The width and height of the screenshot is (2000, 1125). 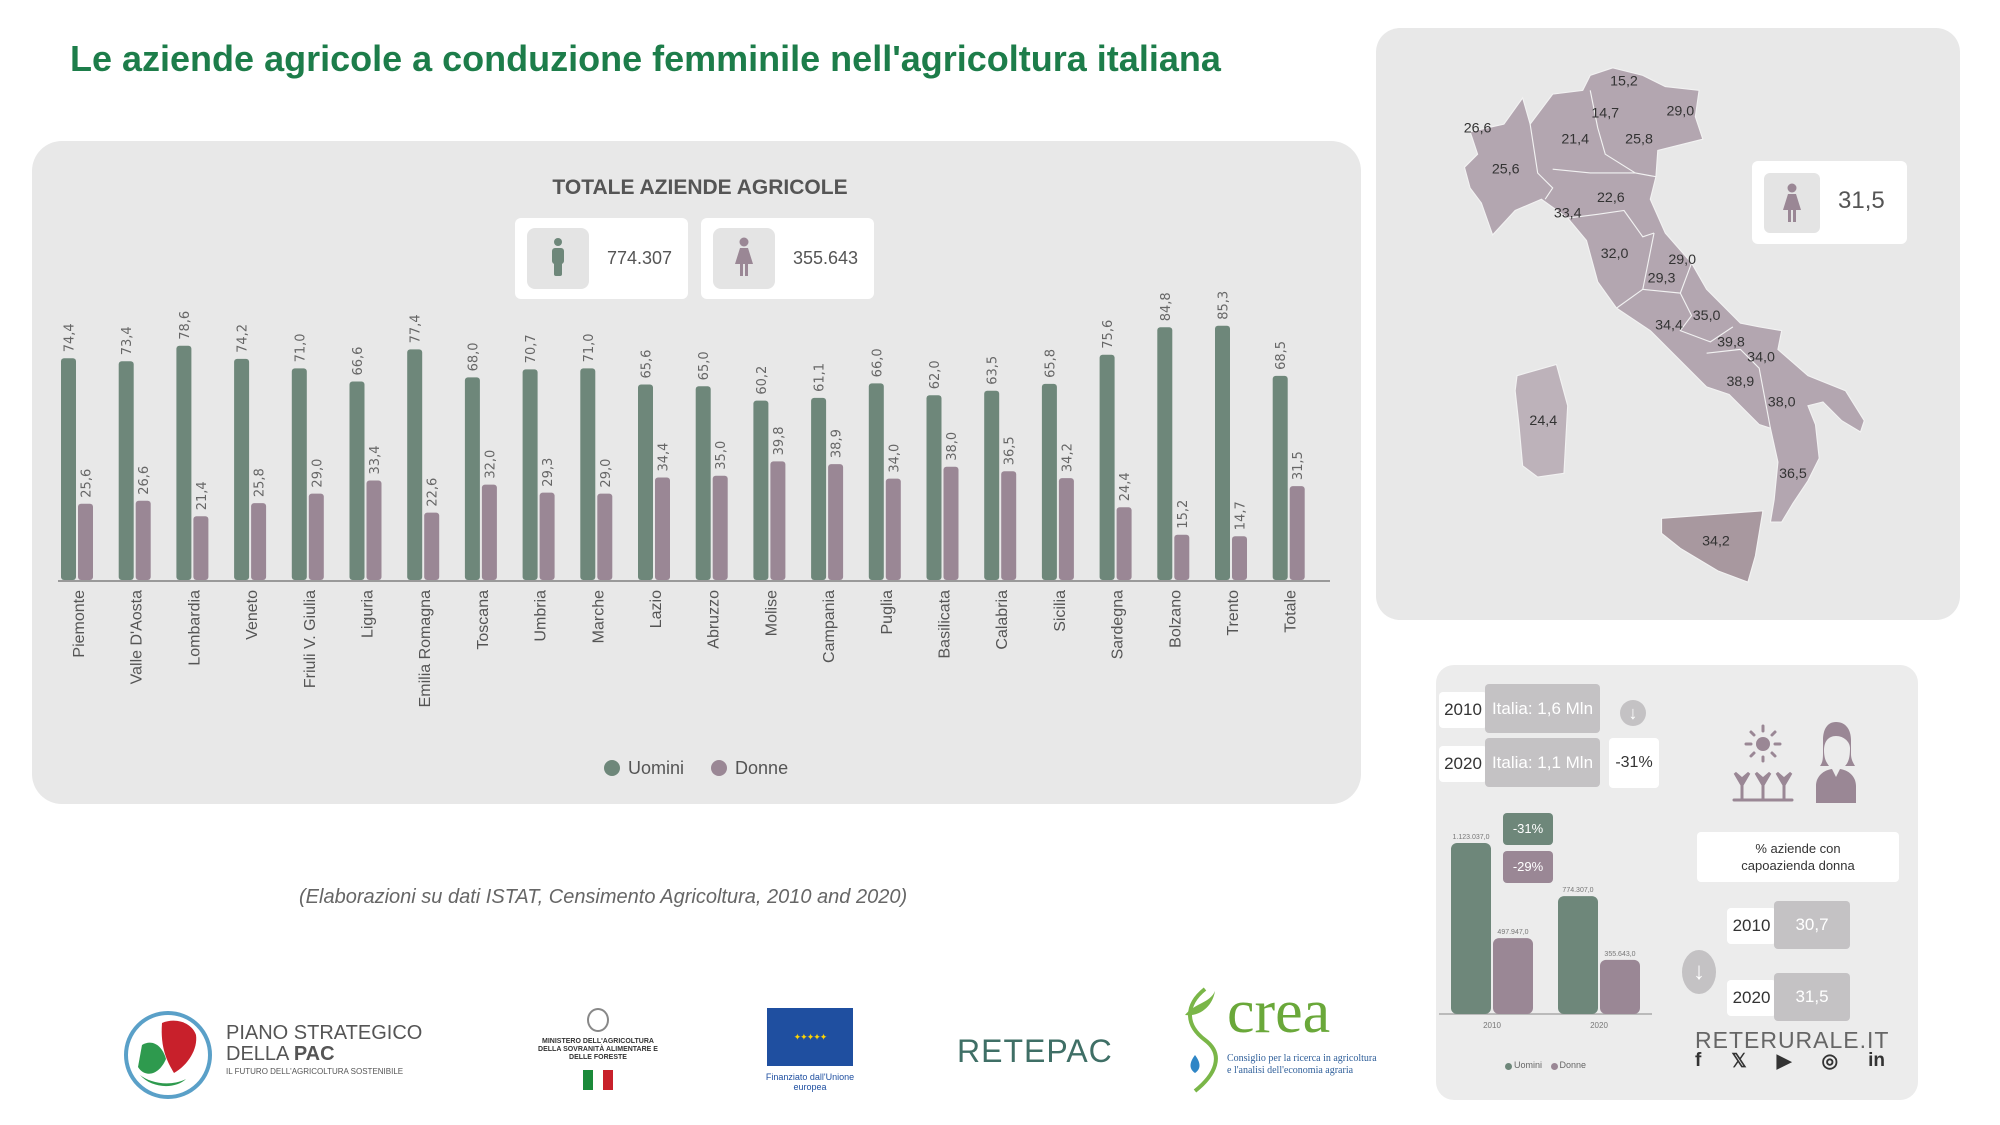 I want to click on national-value-card: 31,5, so click(x=1829, y=202).